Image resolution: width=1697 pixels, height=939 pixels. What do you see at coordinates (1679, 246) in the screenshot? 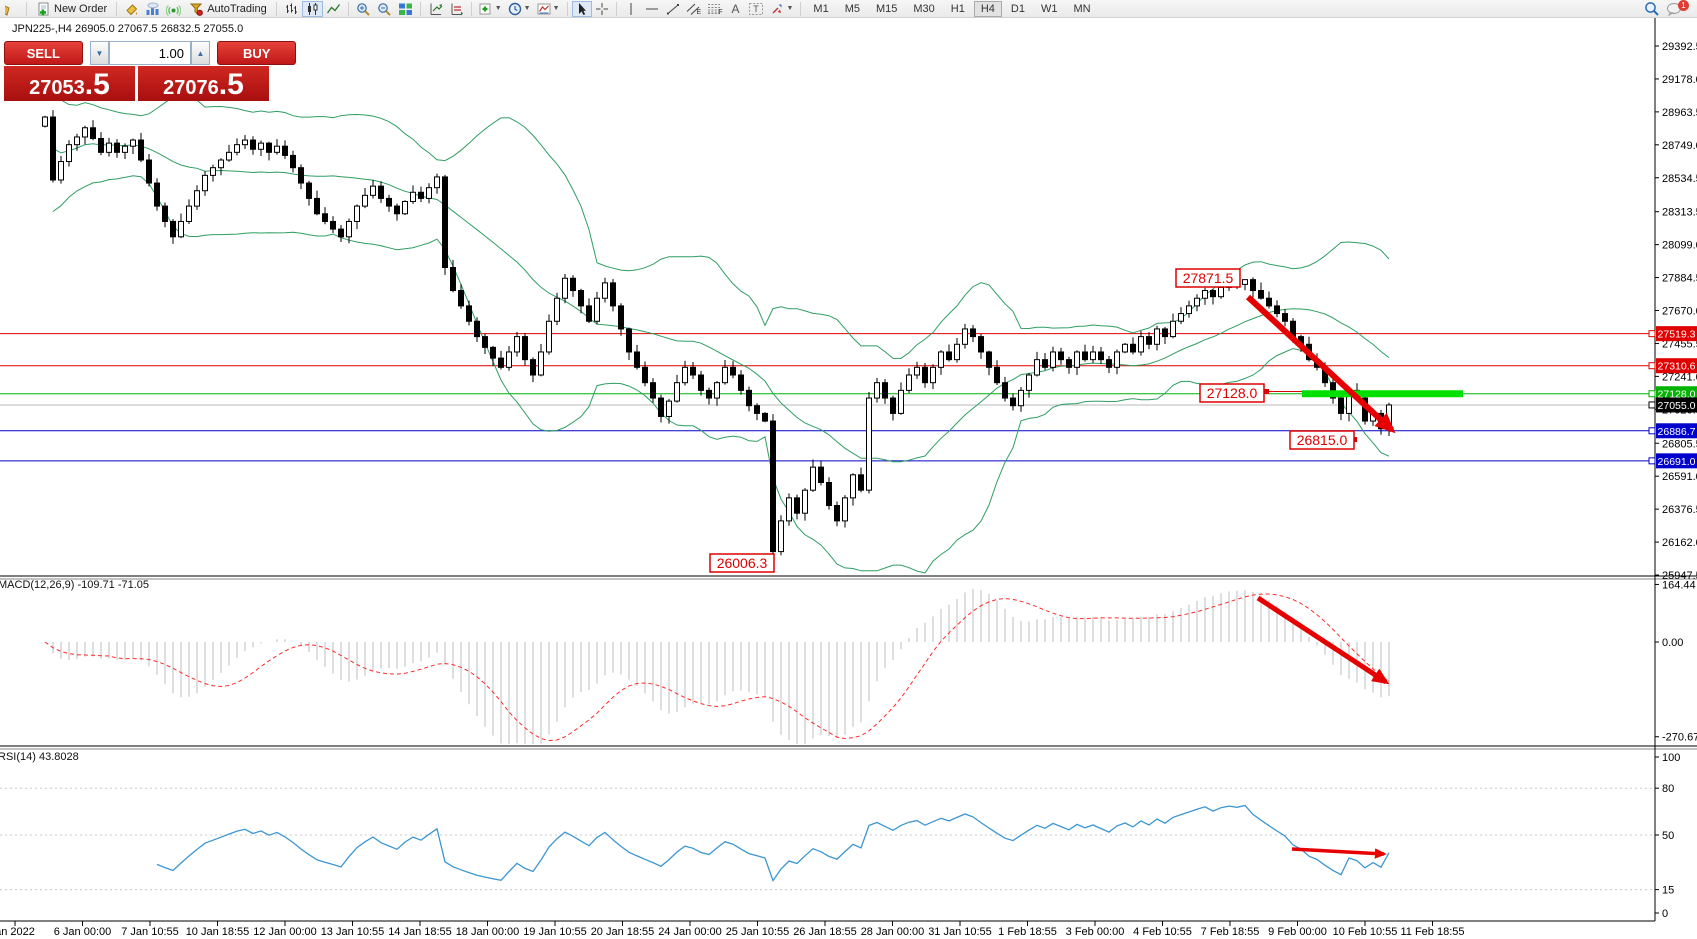
I see `svg-text: 28099.0` at bounding box center [1679, 246].